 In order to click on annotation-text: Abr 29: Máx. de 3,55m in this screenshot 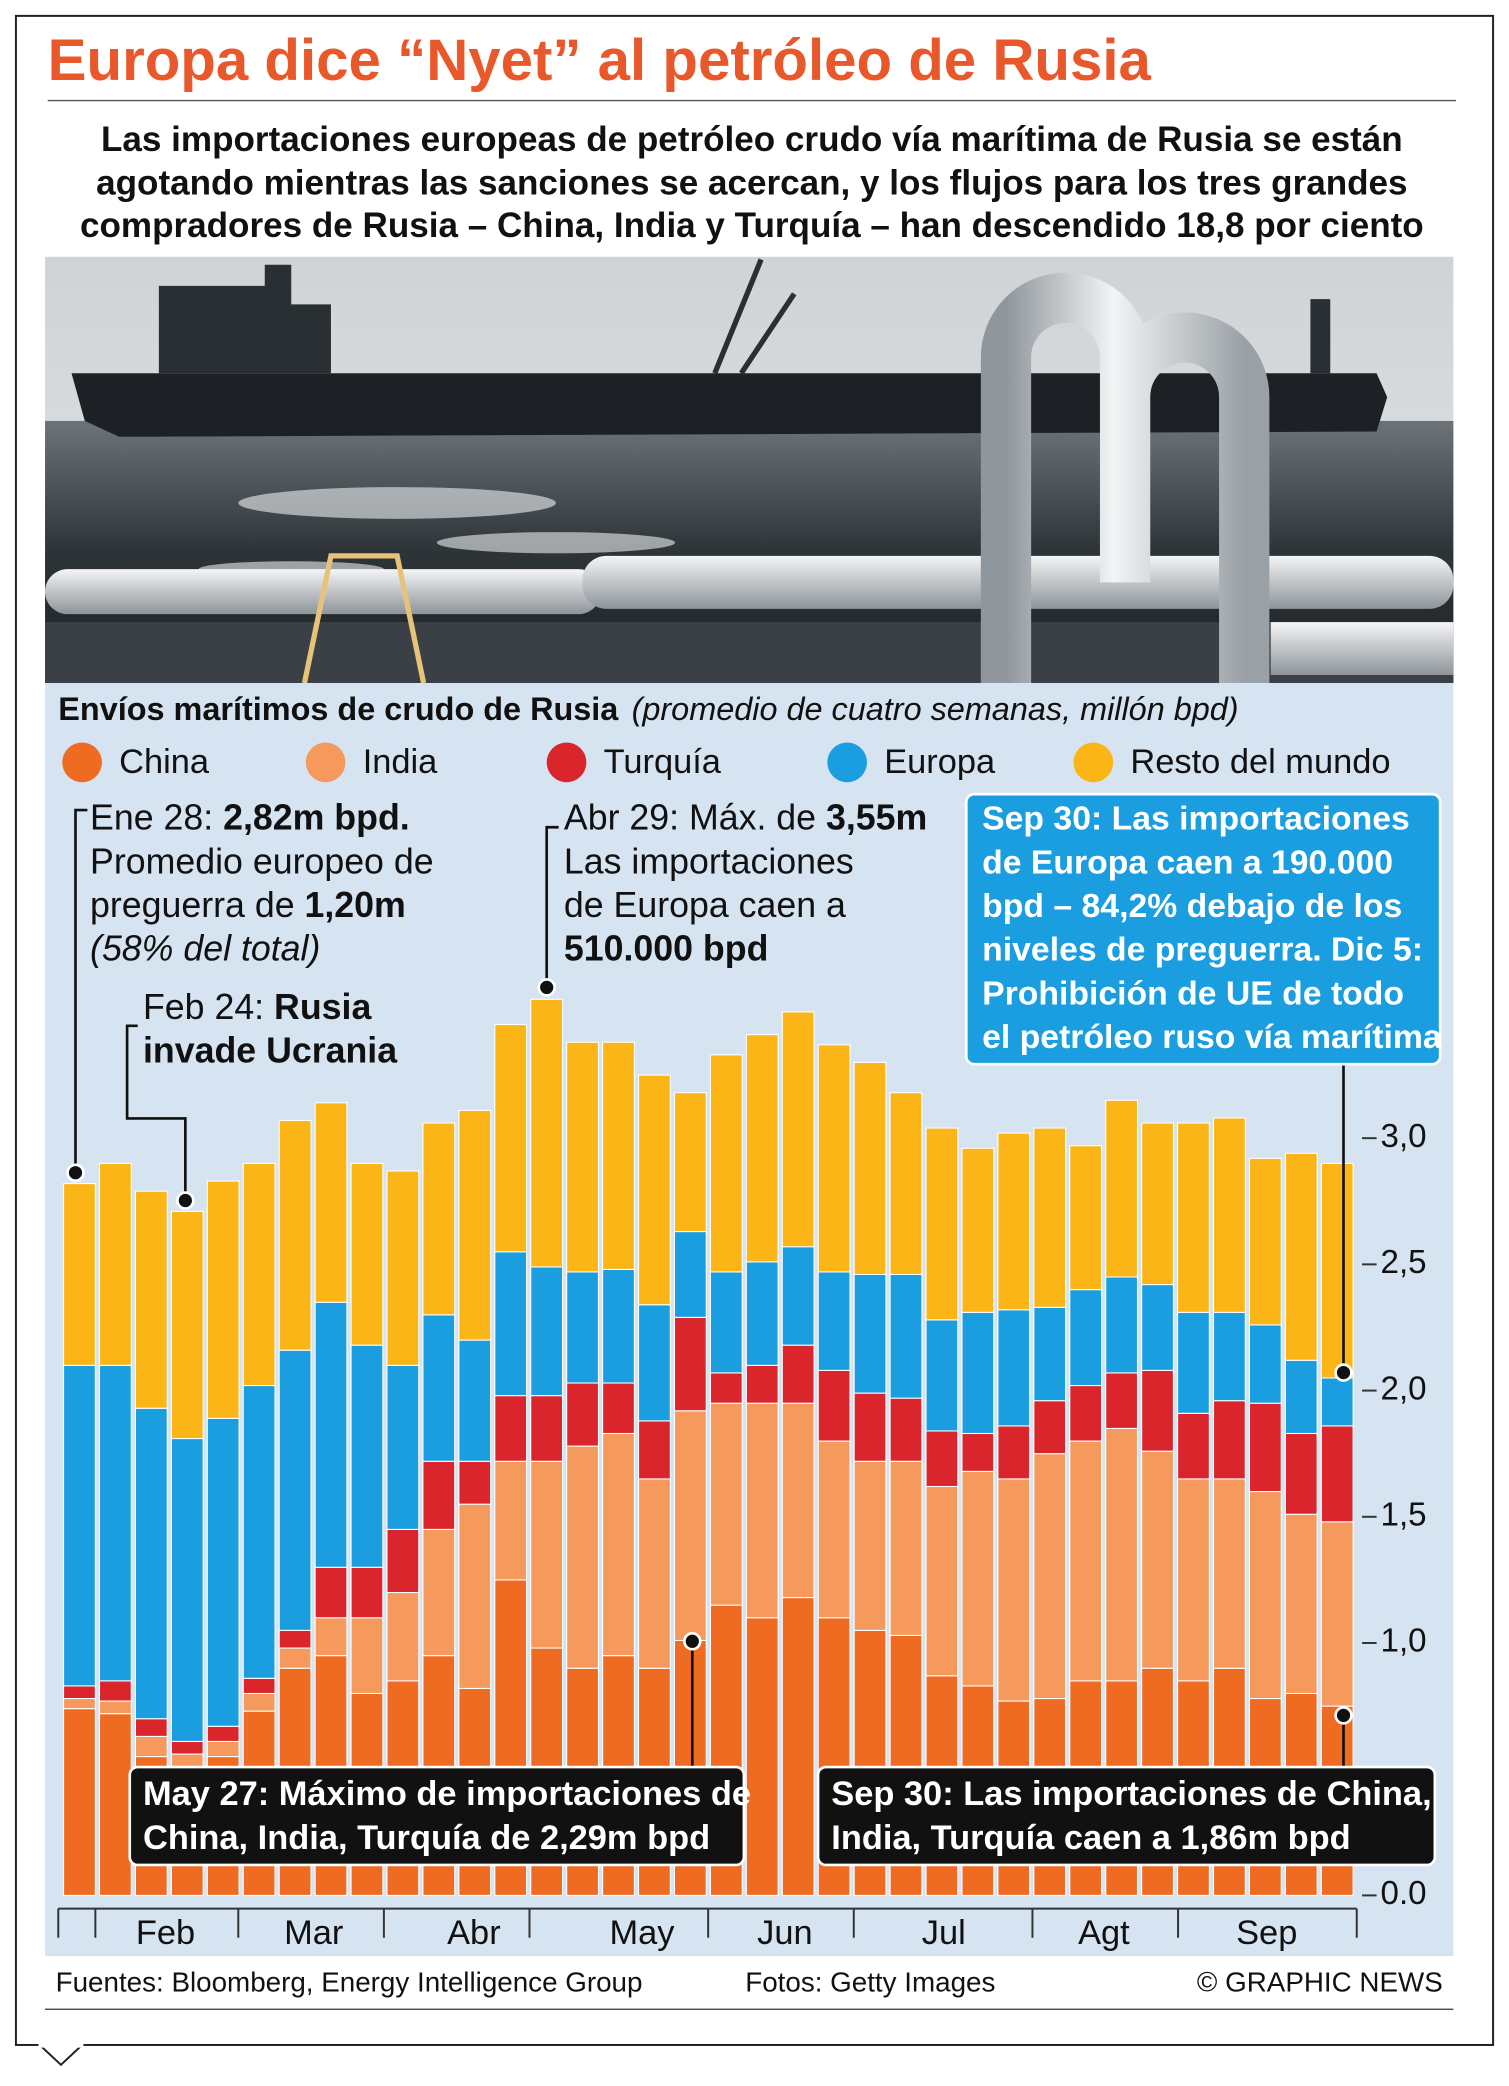, I will do `click(745, 818)`.